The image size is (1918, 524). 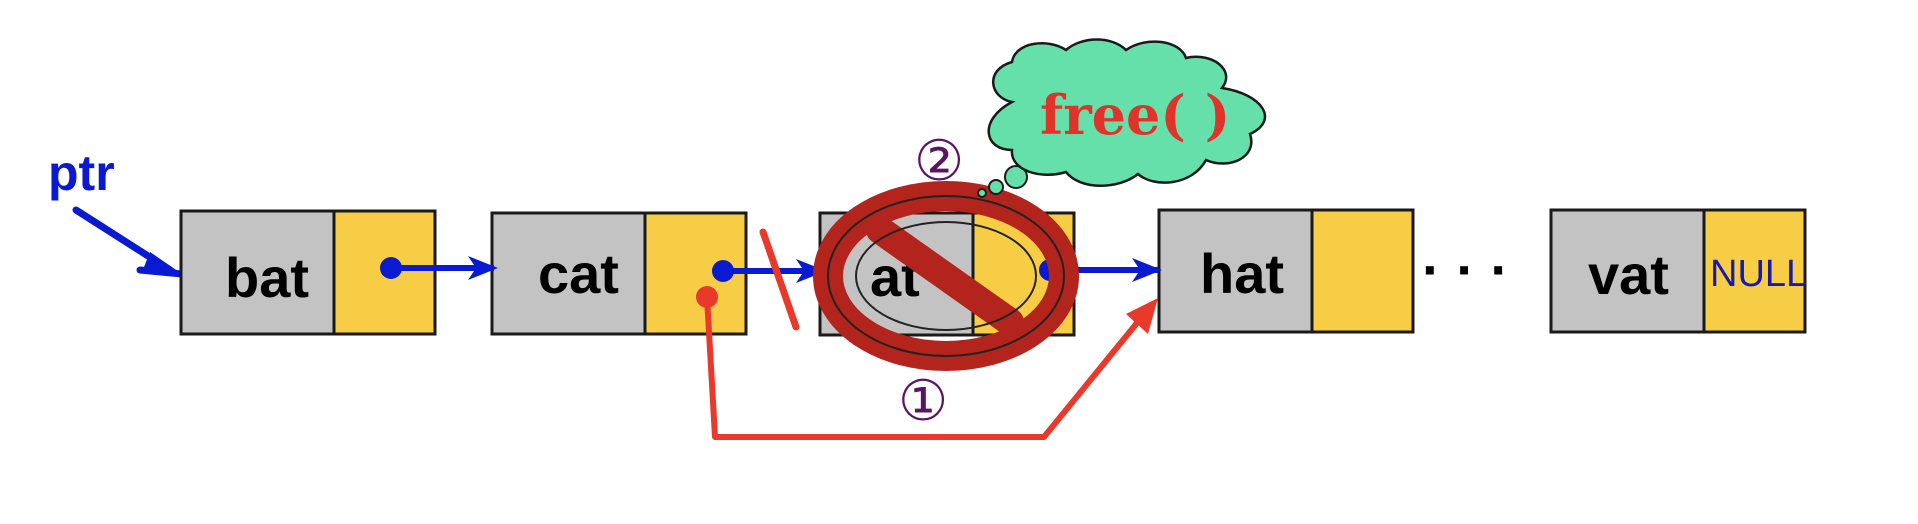 I want to click on relink-arrow, so click(x=927, y=363).